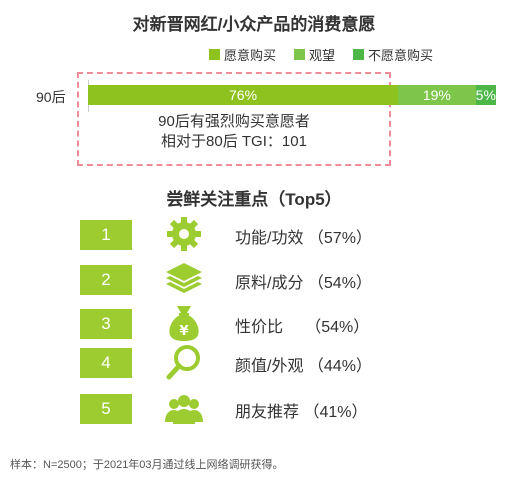 The image size is (508, 477). I want to click on bar-segment-wait: 19%, so click(437, 95).